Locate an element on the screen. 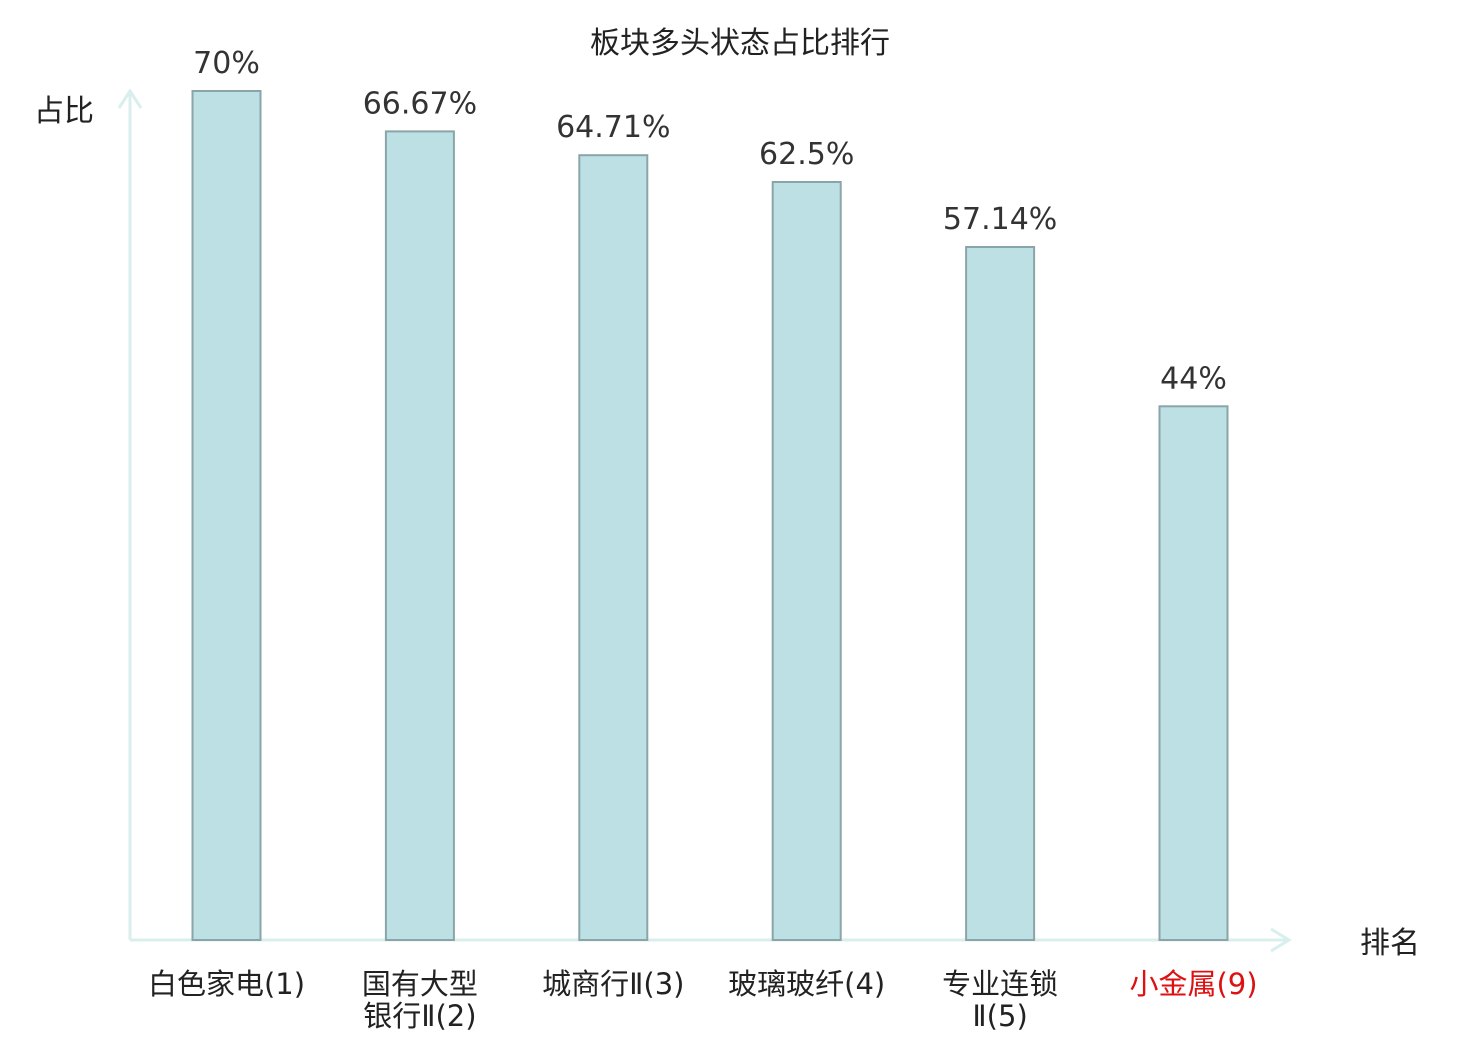  chart-title: 板块多头状态占比排行 is located at coordinates (740, 43).